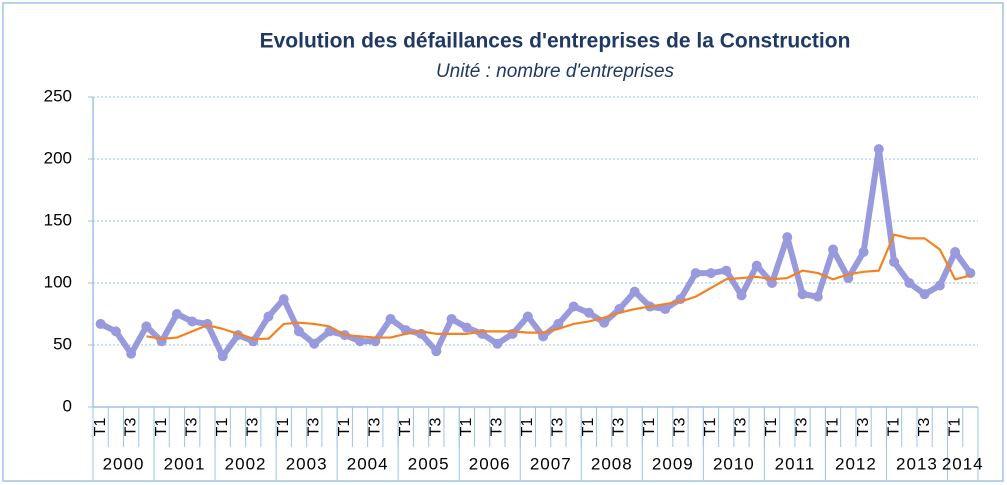  Describe the element at coordinates (58, 219) in the screenshot. I see `y-tick-label: 150` at that location.